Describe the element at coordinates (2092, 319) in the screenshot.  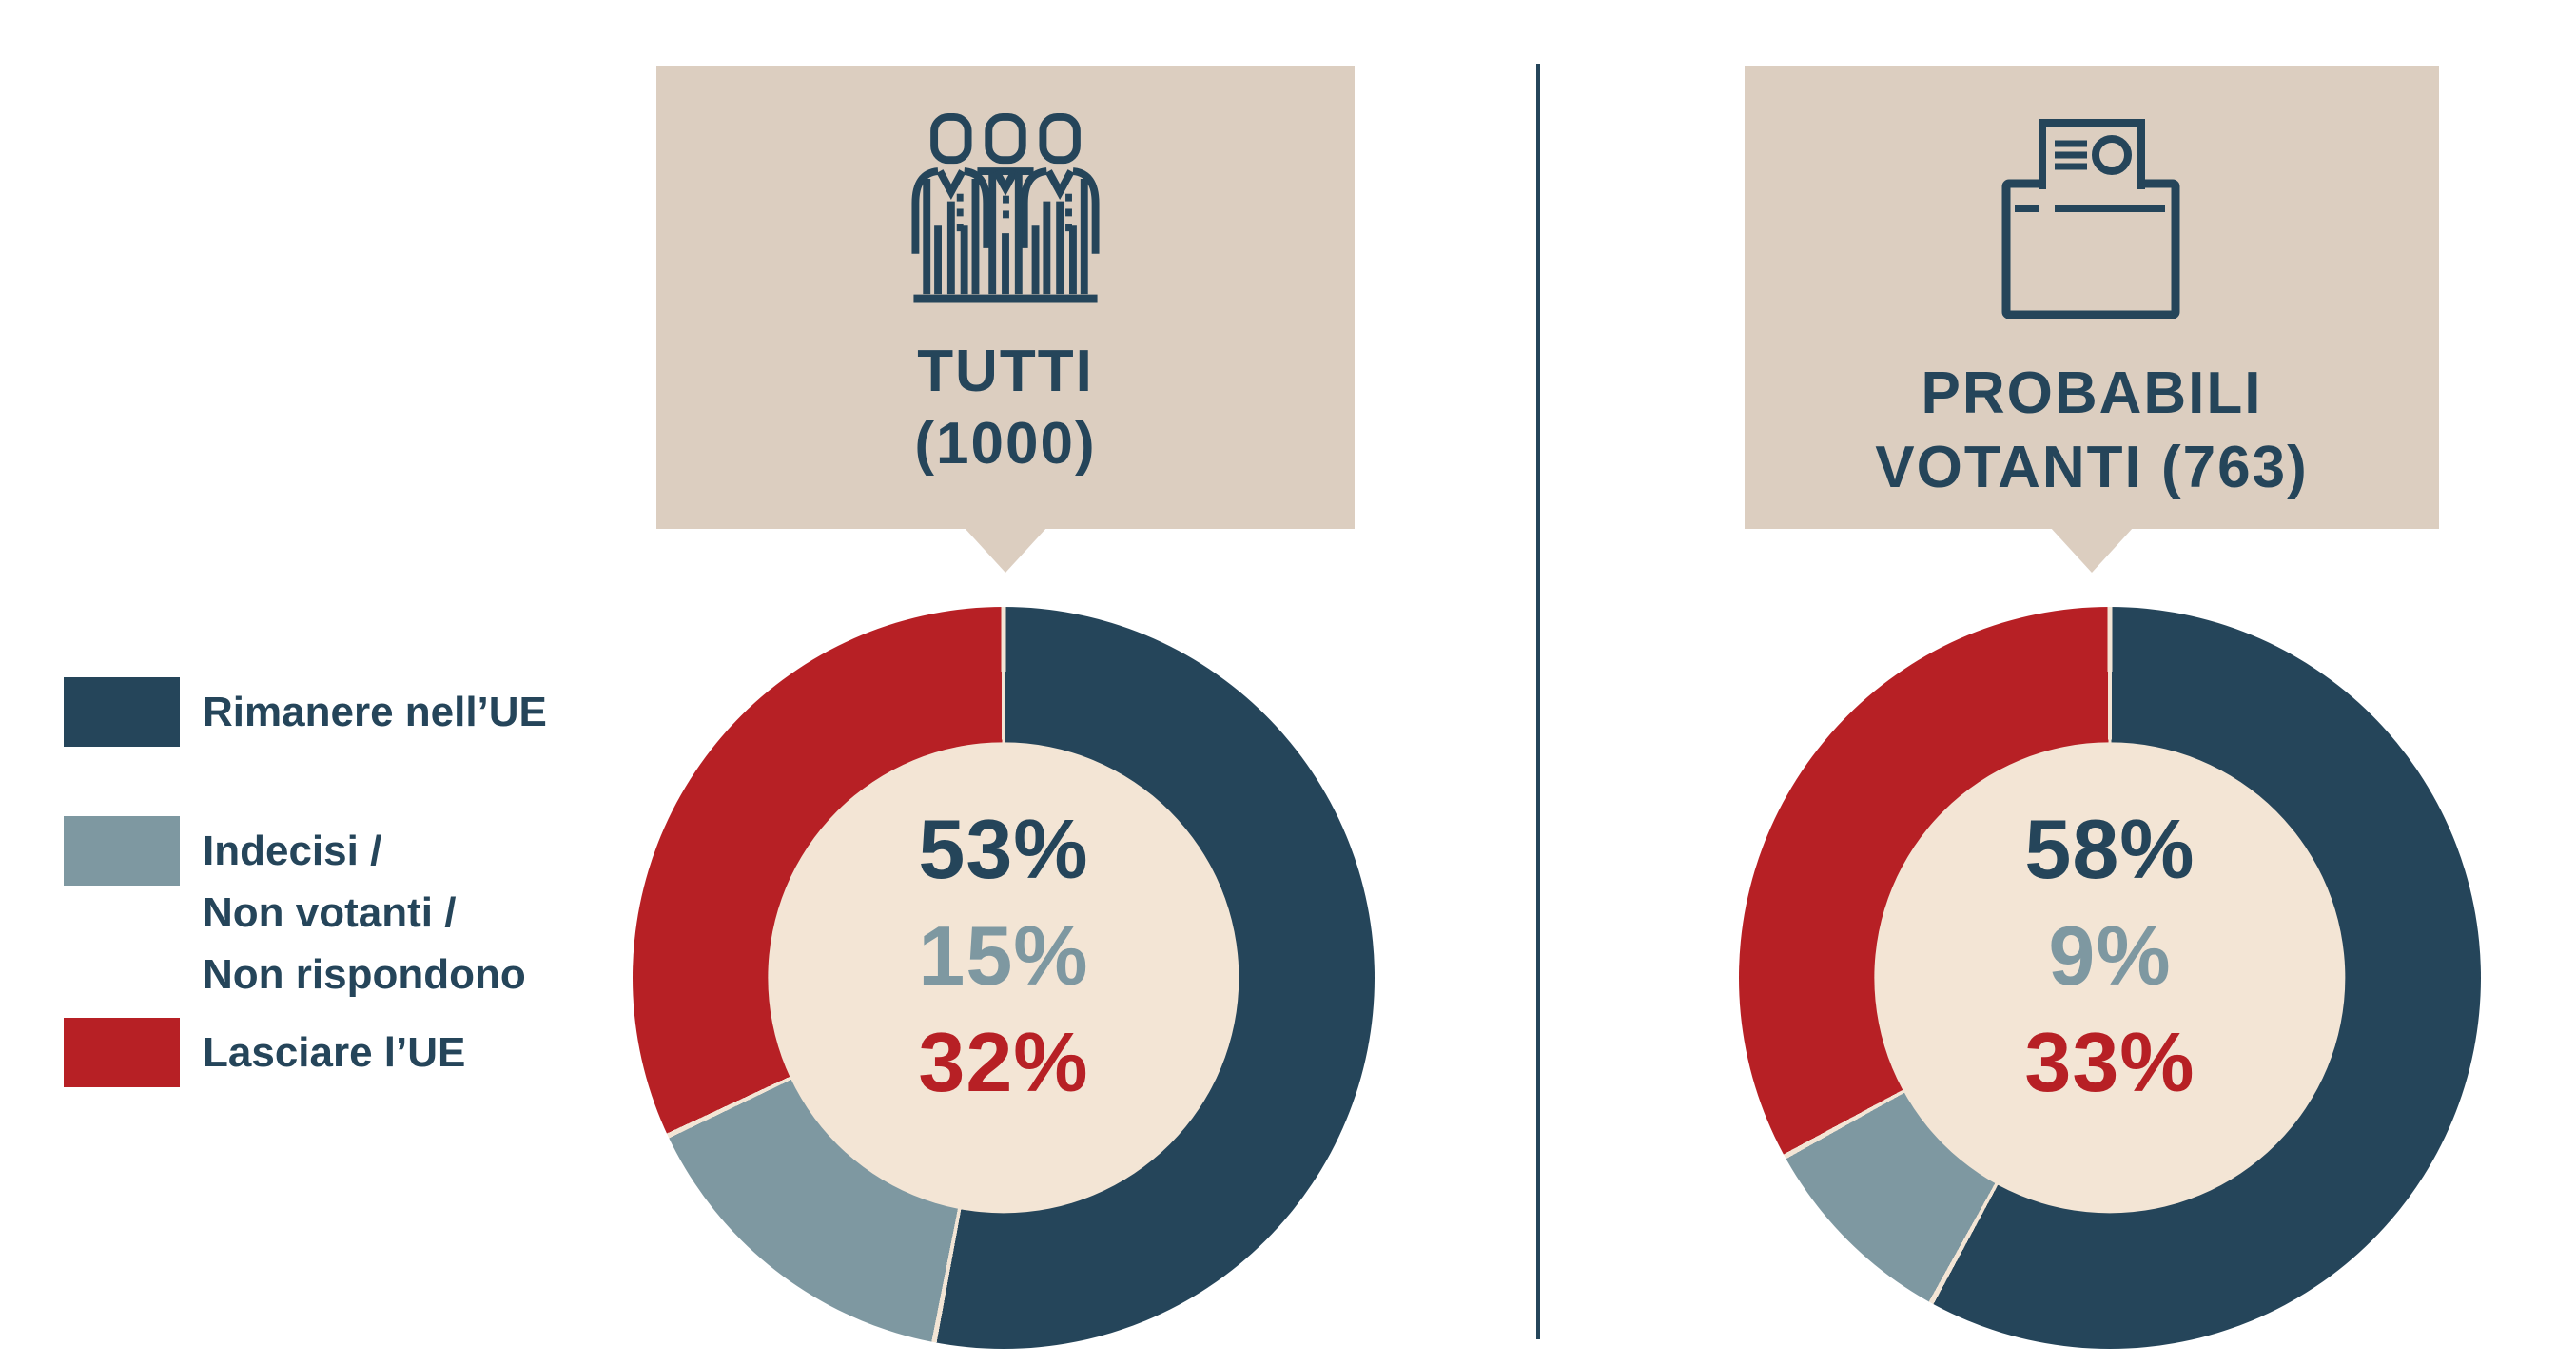
I see `callout-probabili-votanti: PROBABILI VOTANTI (763)` at that location.